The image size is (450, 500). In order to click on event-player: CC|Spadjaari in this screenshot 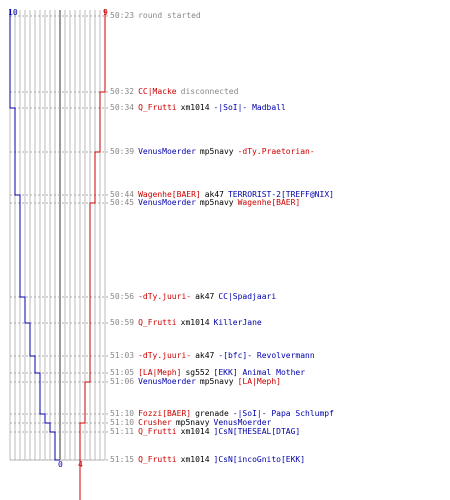, I will do `click(247, 296)`.